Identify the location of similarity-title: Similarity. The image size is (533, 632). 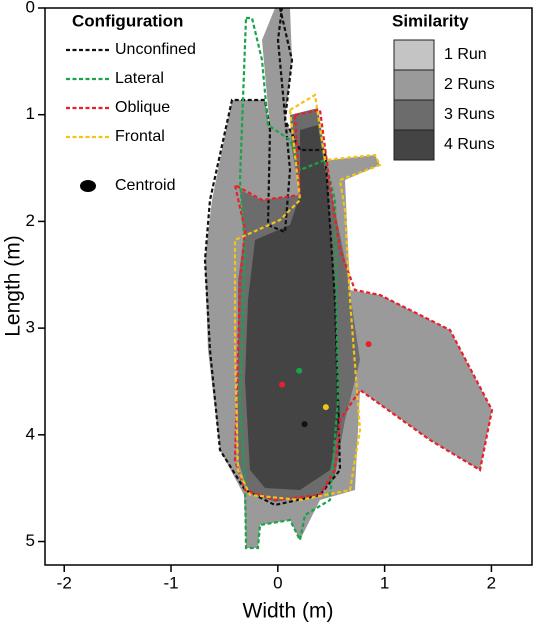
(430, 20).